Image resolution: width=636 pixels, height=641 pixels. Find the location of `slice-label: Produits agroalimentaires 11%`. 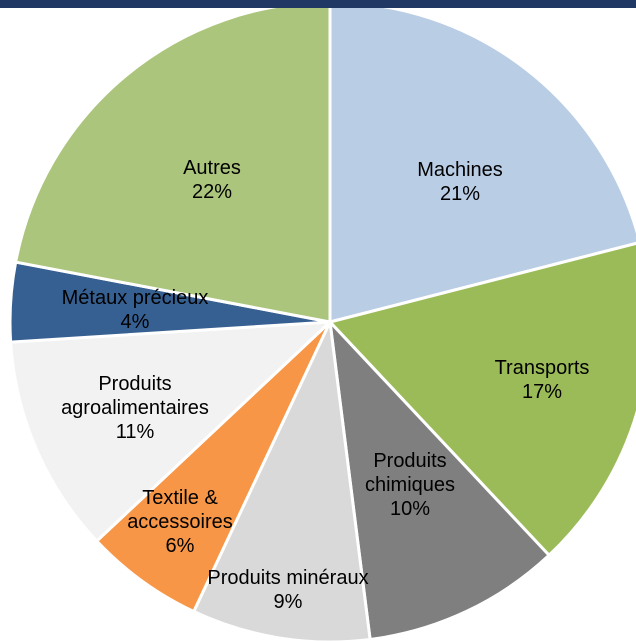

slice-label: Produits agroalimentaires 11% is located at coordinates (135, 408).